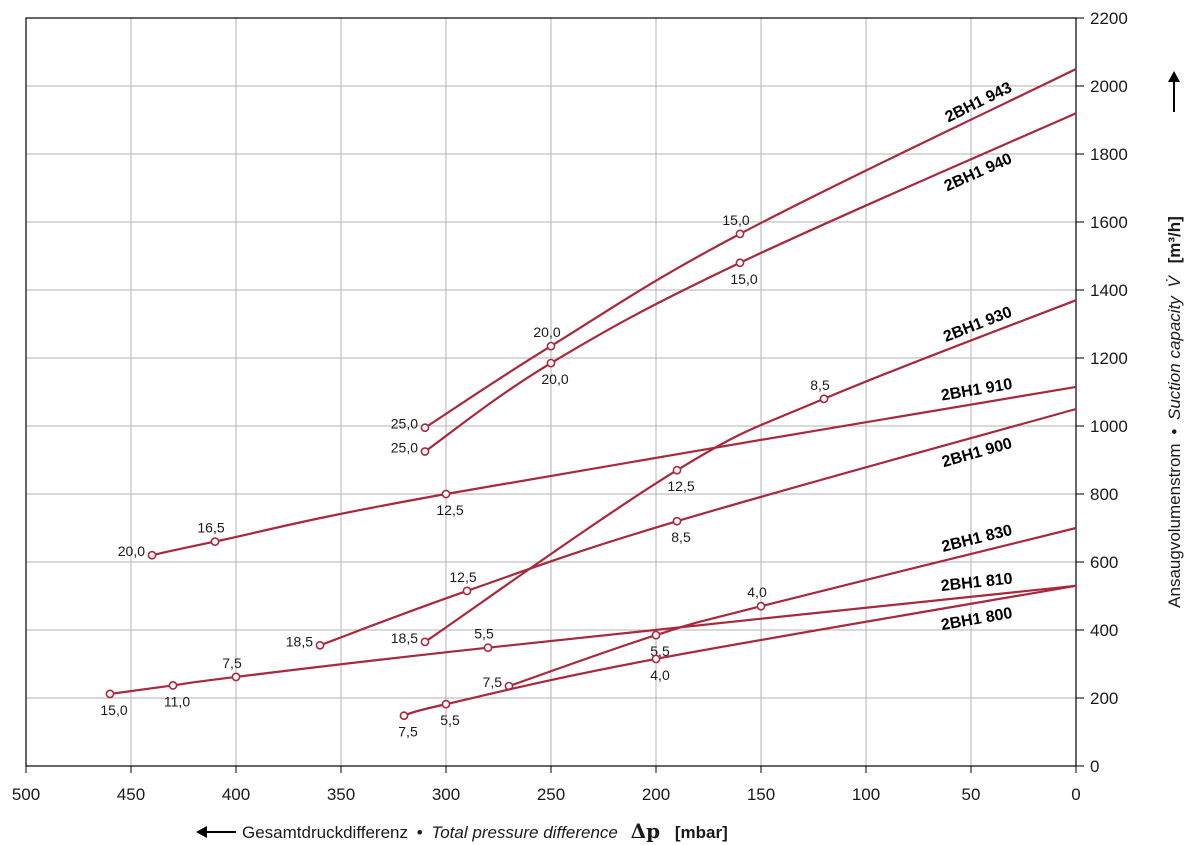  What do you see at coordinates (1109, 18) in the screenshot?
I see `y-tick-label: 2200` at bounding box center [1109, 18].